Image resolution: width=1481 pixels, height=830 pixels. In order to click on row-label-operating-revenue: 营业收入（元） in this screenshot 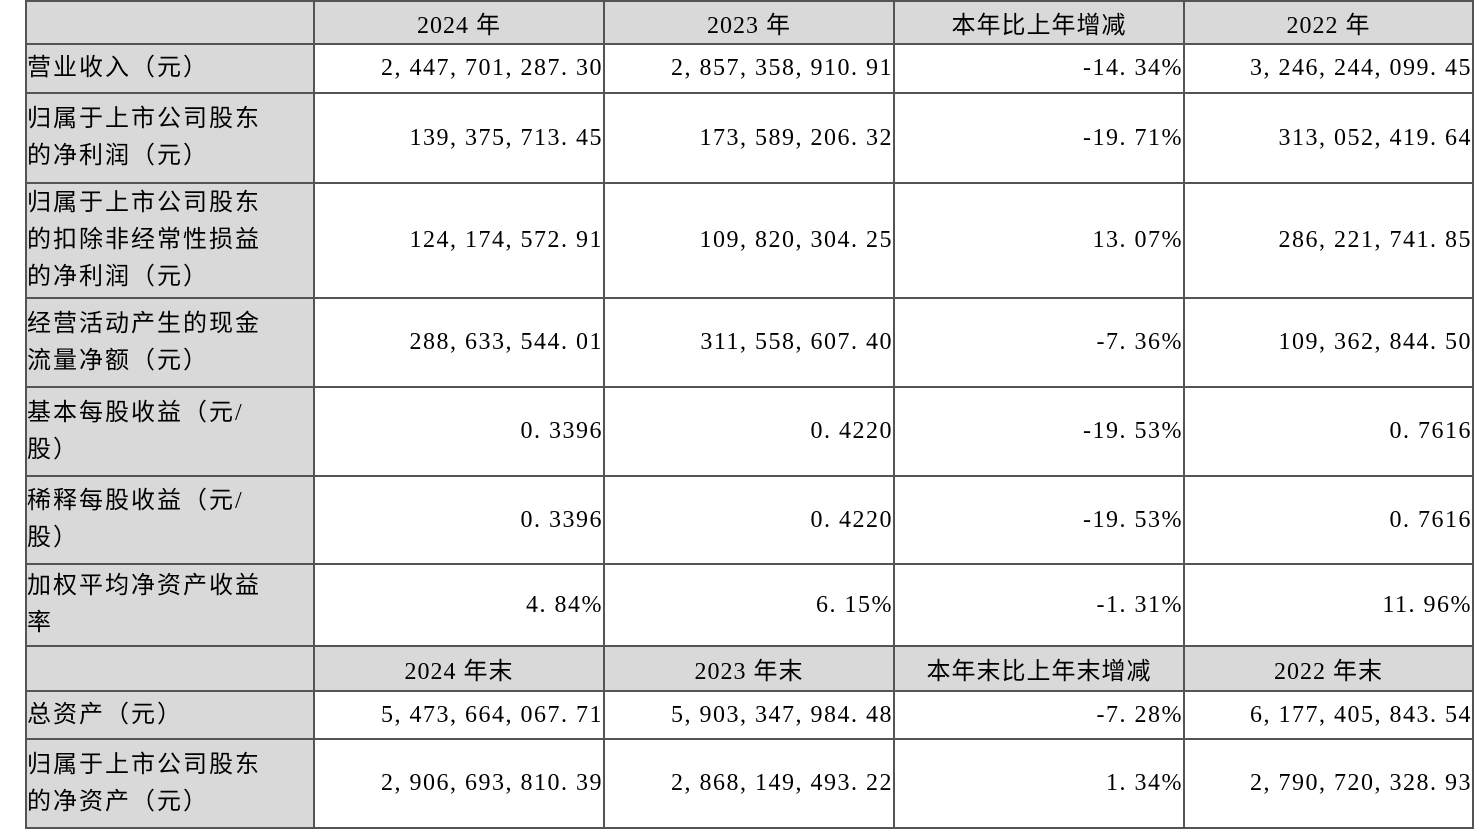, I will do `click(170, 68)`.